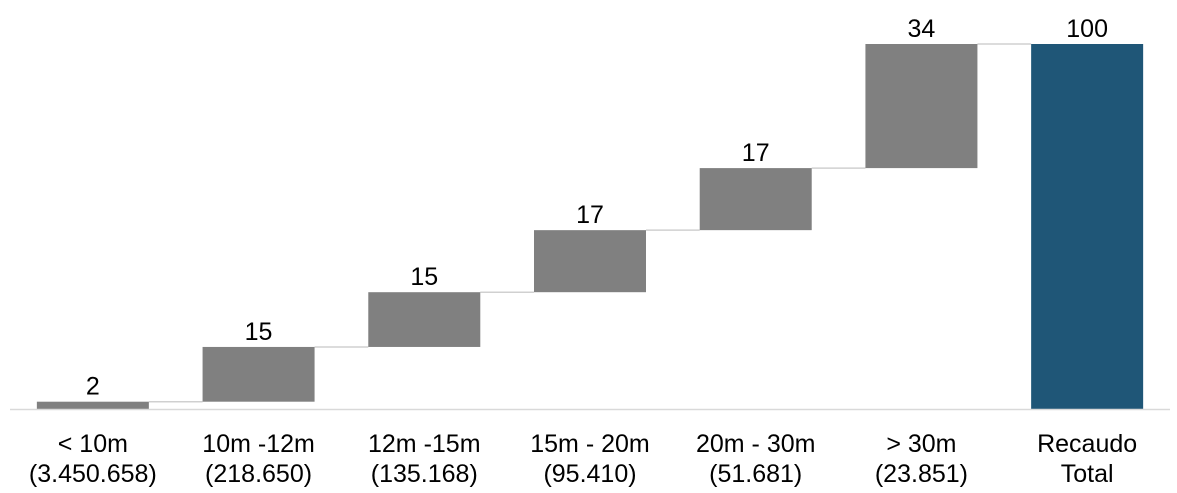 The image size is (1177, 493). I want to click on category-label-1-line-2: (3.450.658), so click(93, 474).